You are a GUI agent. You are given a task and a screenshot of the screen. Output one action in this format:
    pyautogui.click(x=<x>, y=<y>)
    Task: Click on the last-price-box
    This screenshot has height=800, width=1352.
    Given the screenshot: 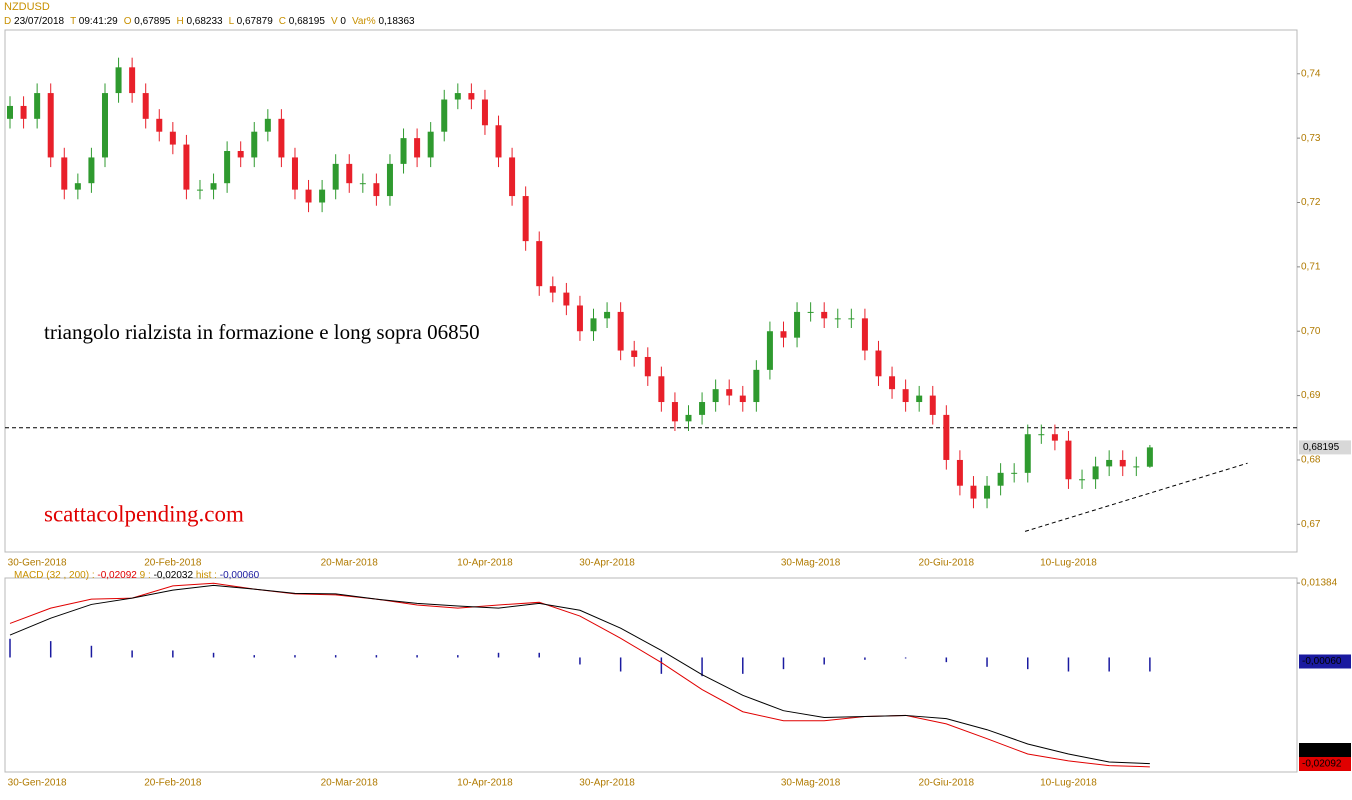 What is the action you would take?
    pyautogui.click(x=1325, y=447)
    